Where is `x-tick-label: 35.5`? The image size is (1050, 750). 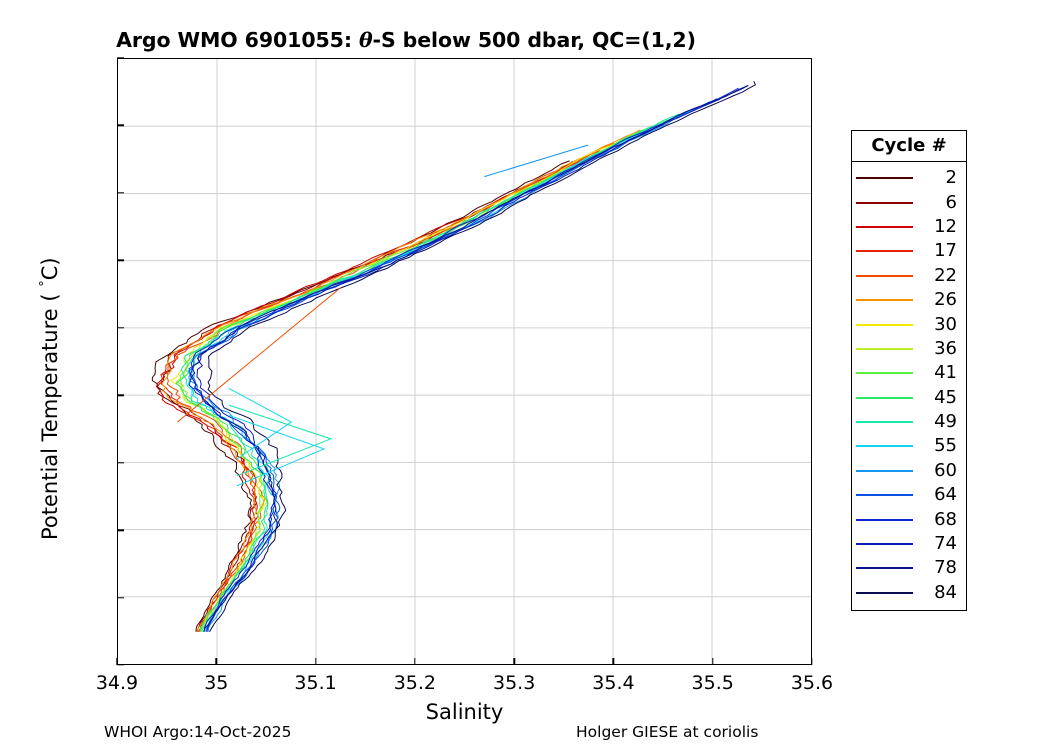 x-tick-label: 35.5 is located at coordinates (712, 683).